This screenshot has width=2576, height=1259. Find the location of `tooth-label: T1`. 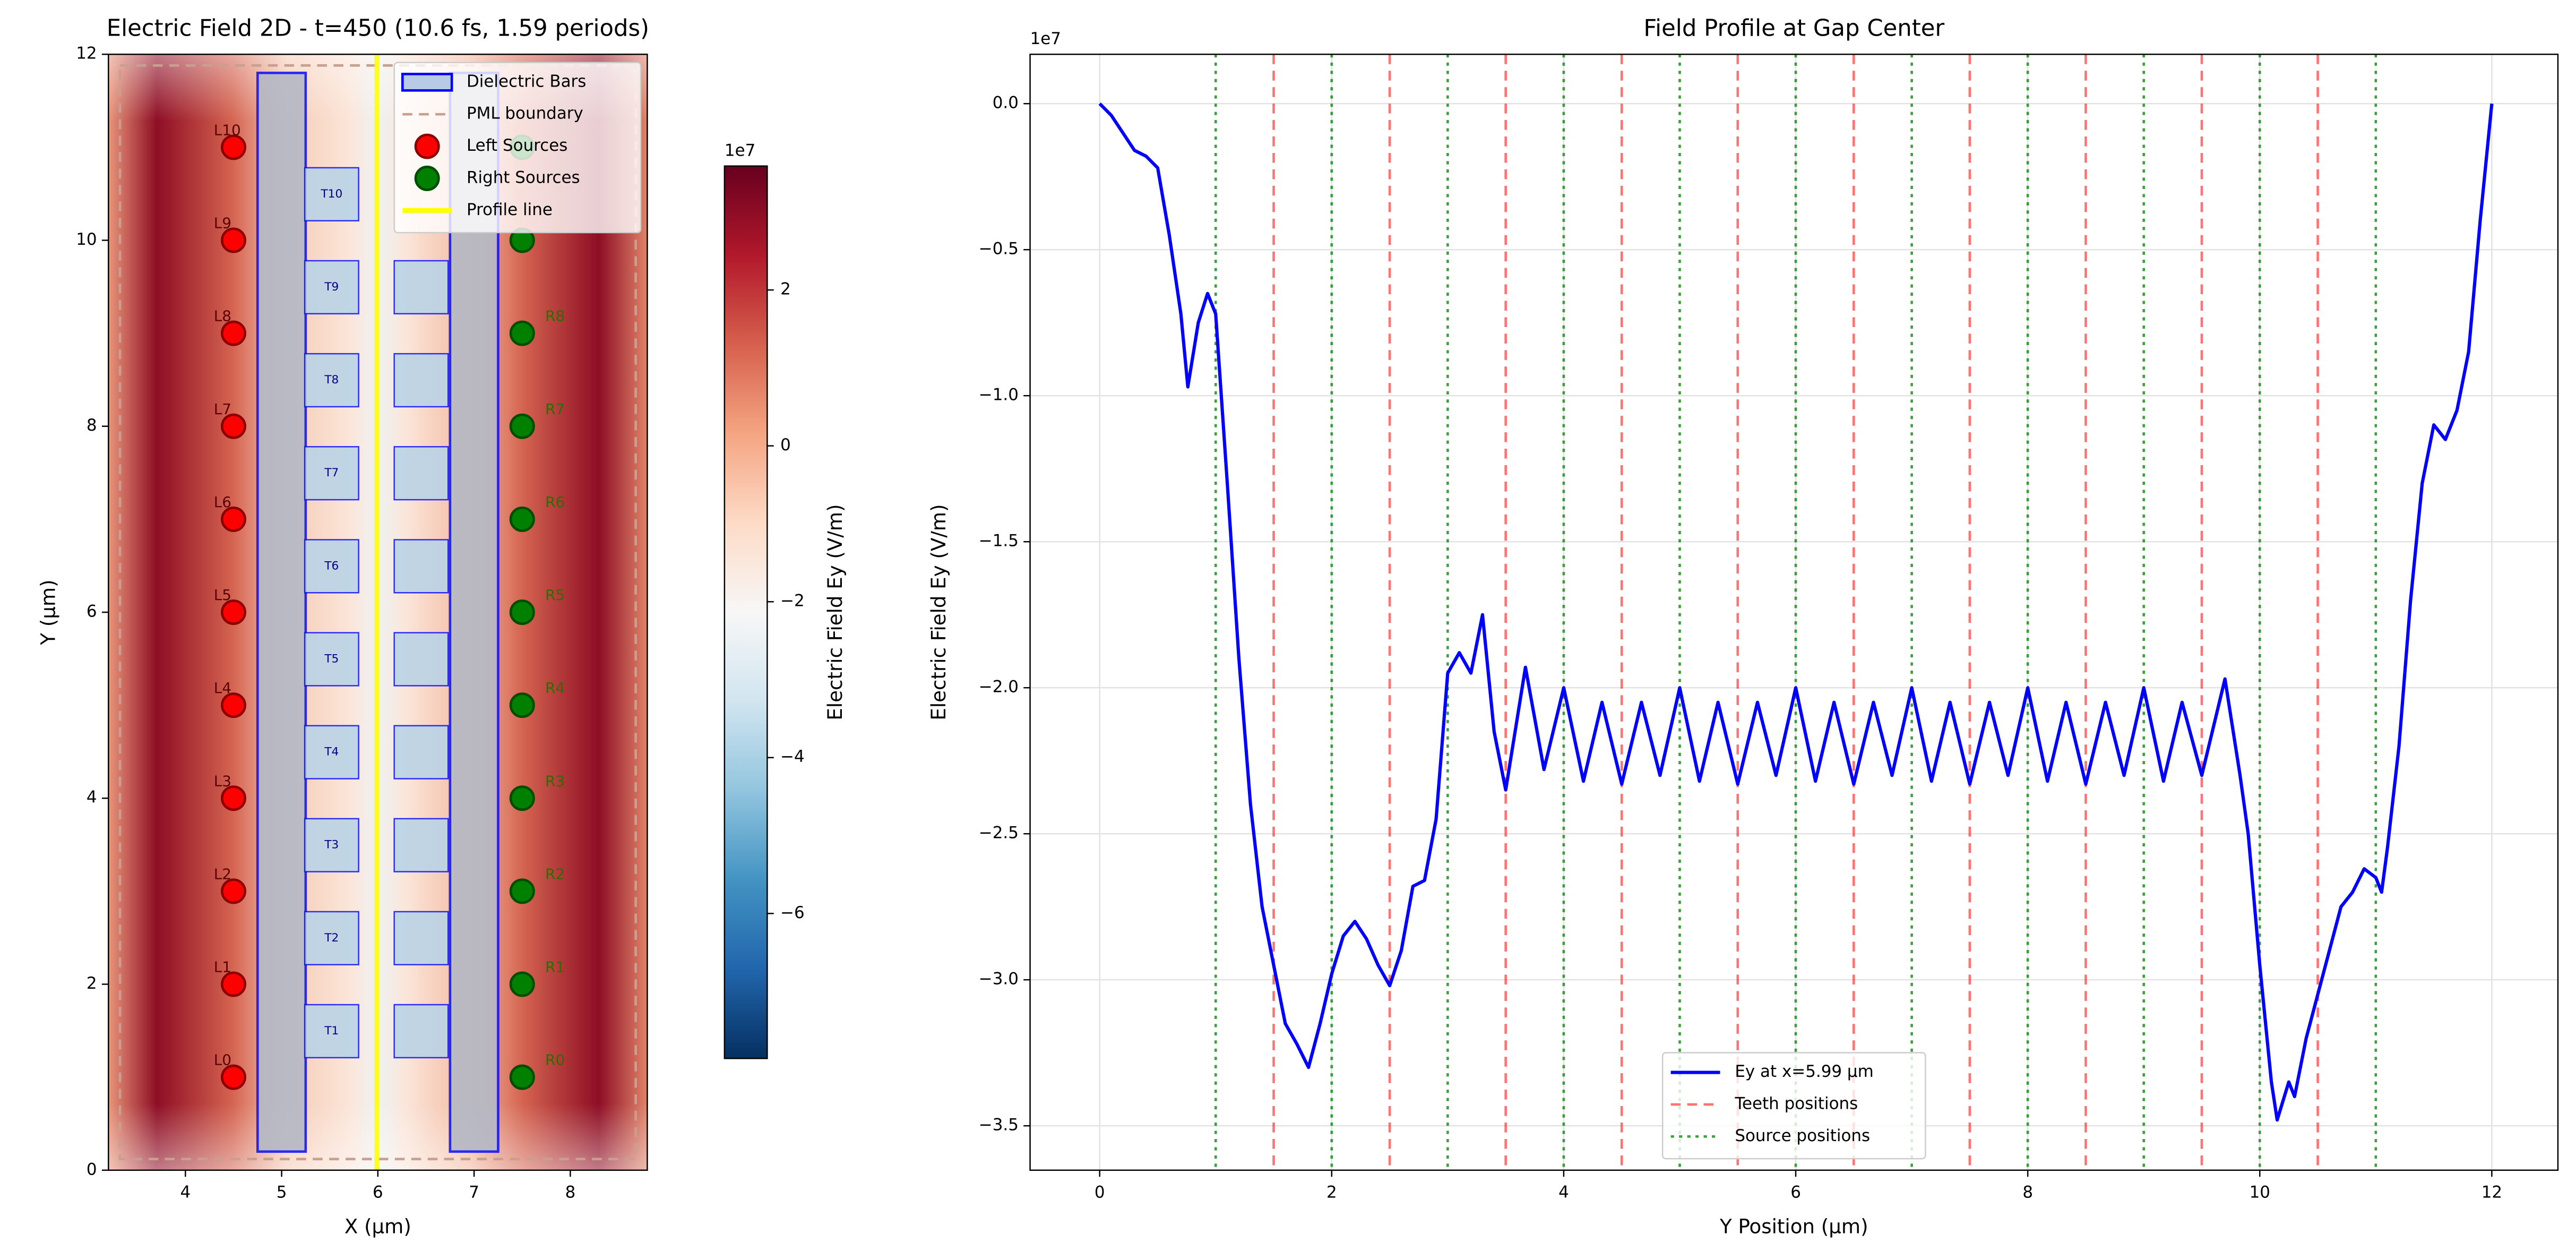

tooth-label: T1 is located at coordinates (332, 1031).